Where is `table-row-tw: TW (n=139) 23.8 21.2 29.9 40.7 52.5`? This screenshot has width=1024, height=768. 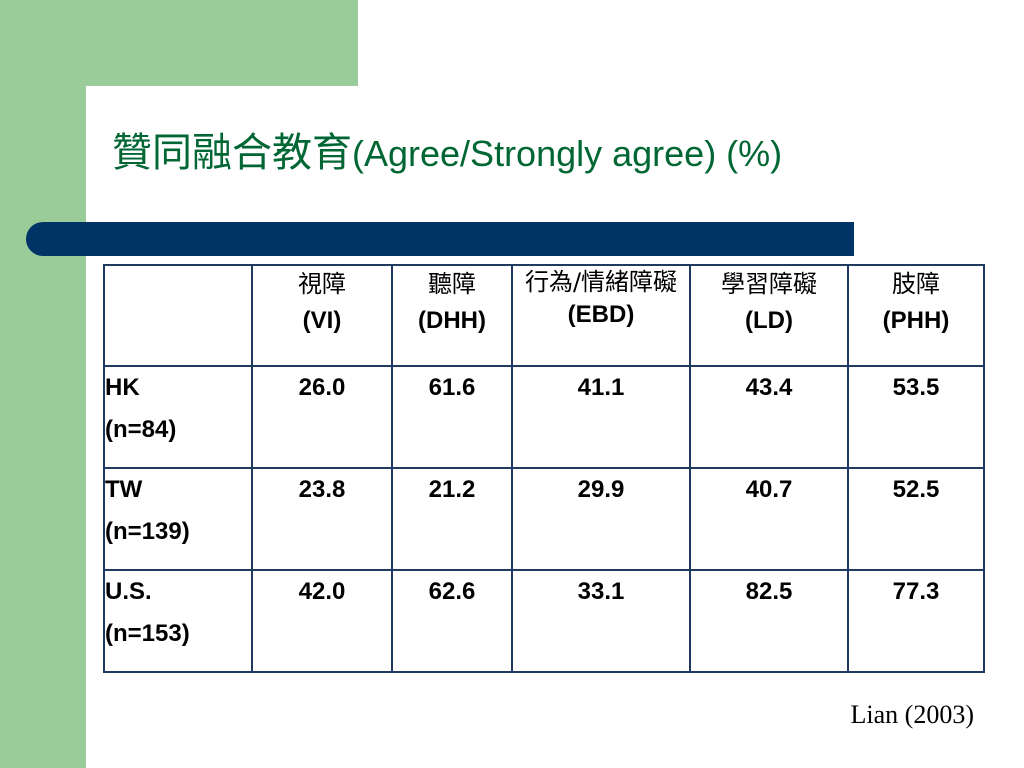
table-row-tw: TW (n=139) 23.8 21.2 29.9 40.7 52.5 is located at coordinates (544, 519).